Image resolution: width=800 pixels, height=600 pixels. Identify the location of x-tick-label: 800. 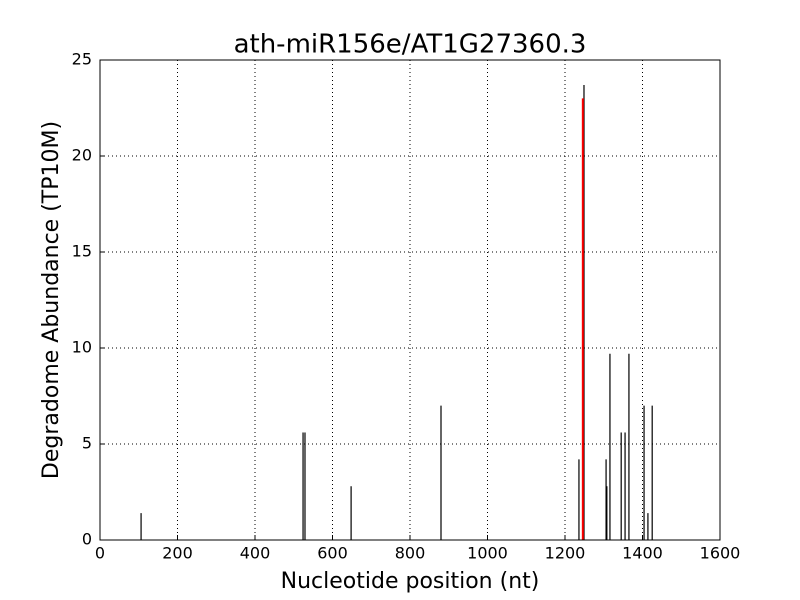
(410, 553).